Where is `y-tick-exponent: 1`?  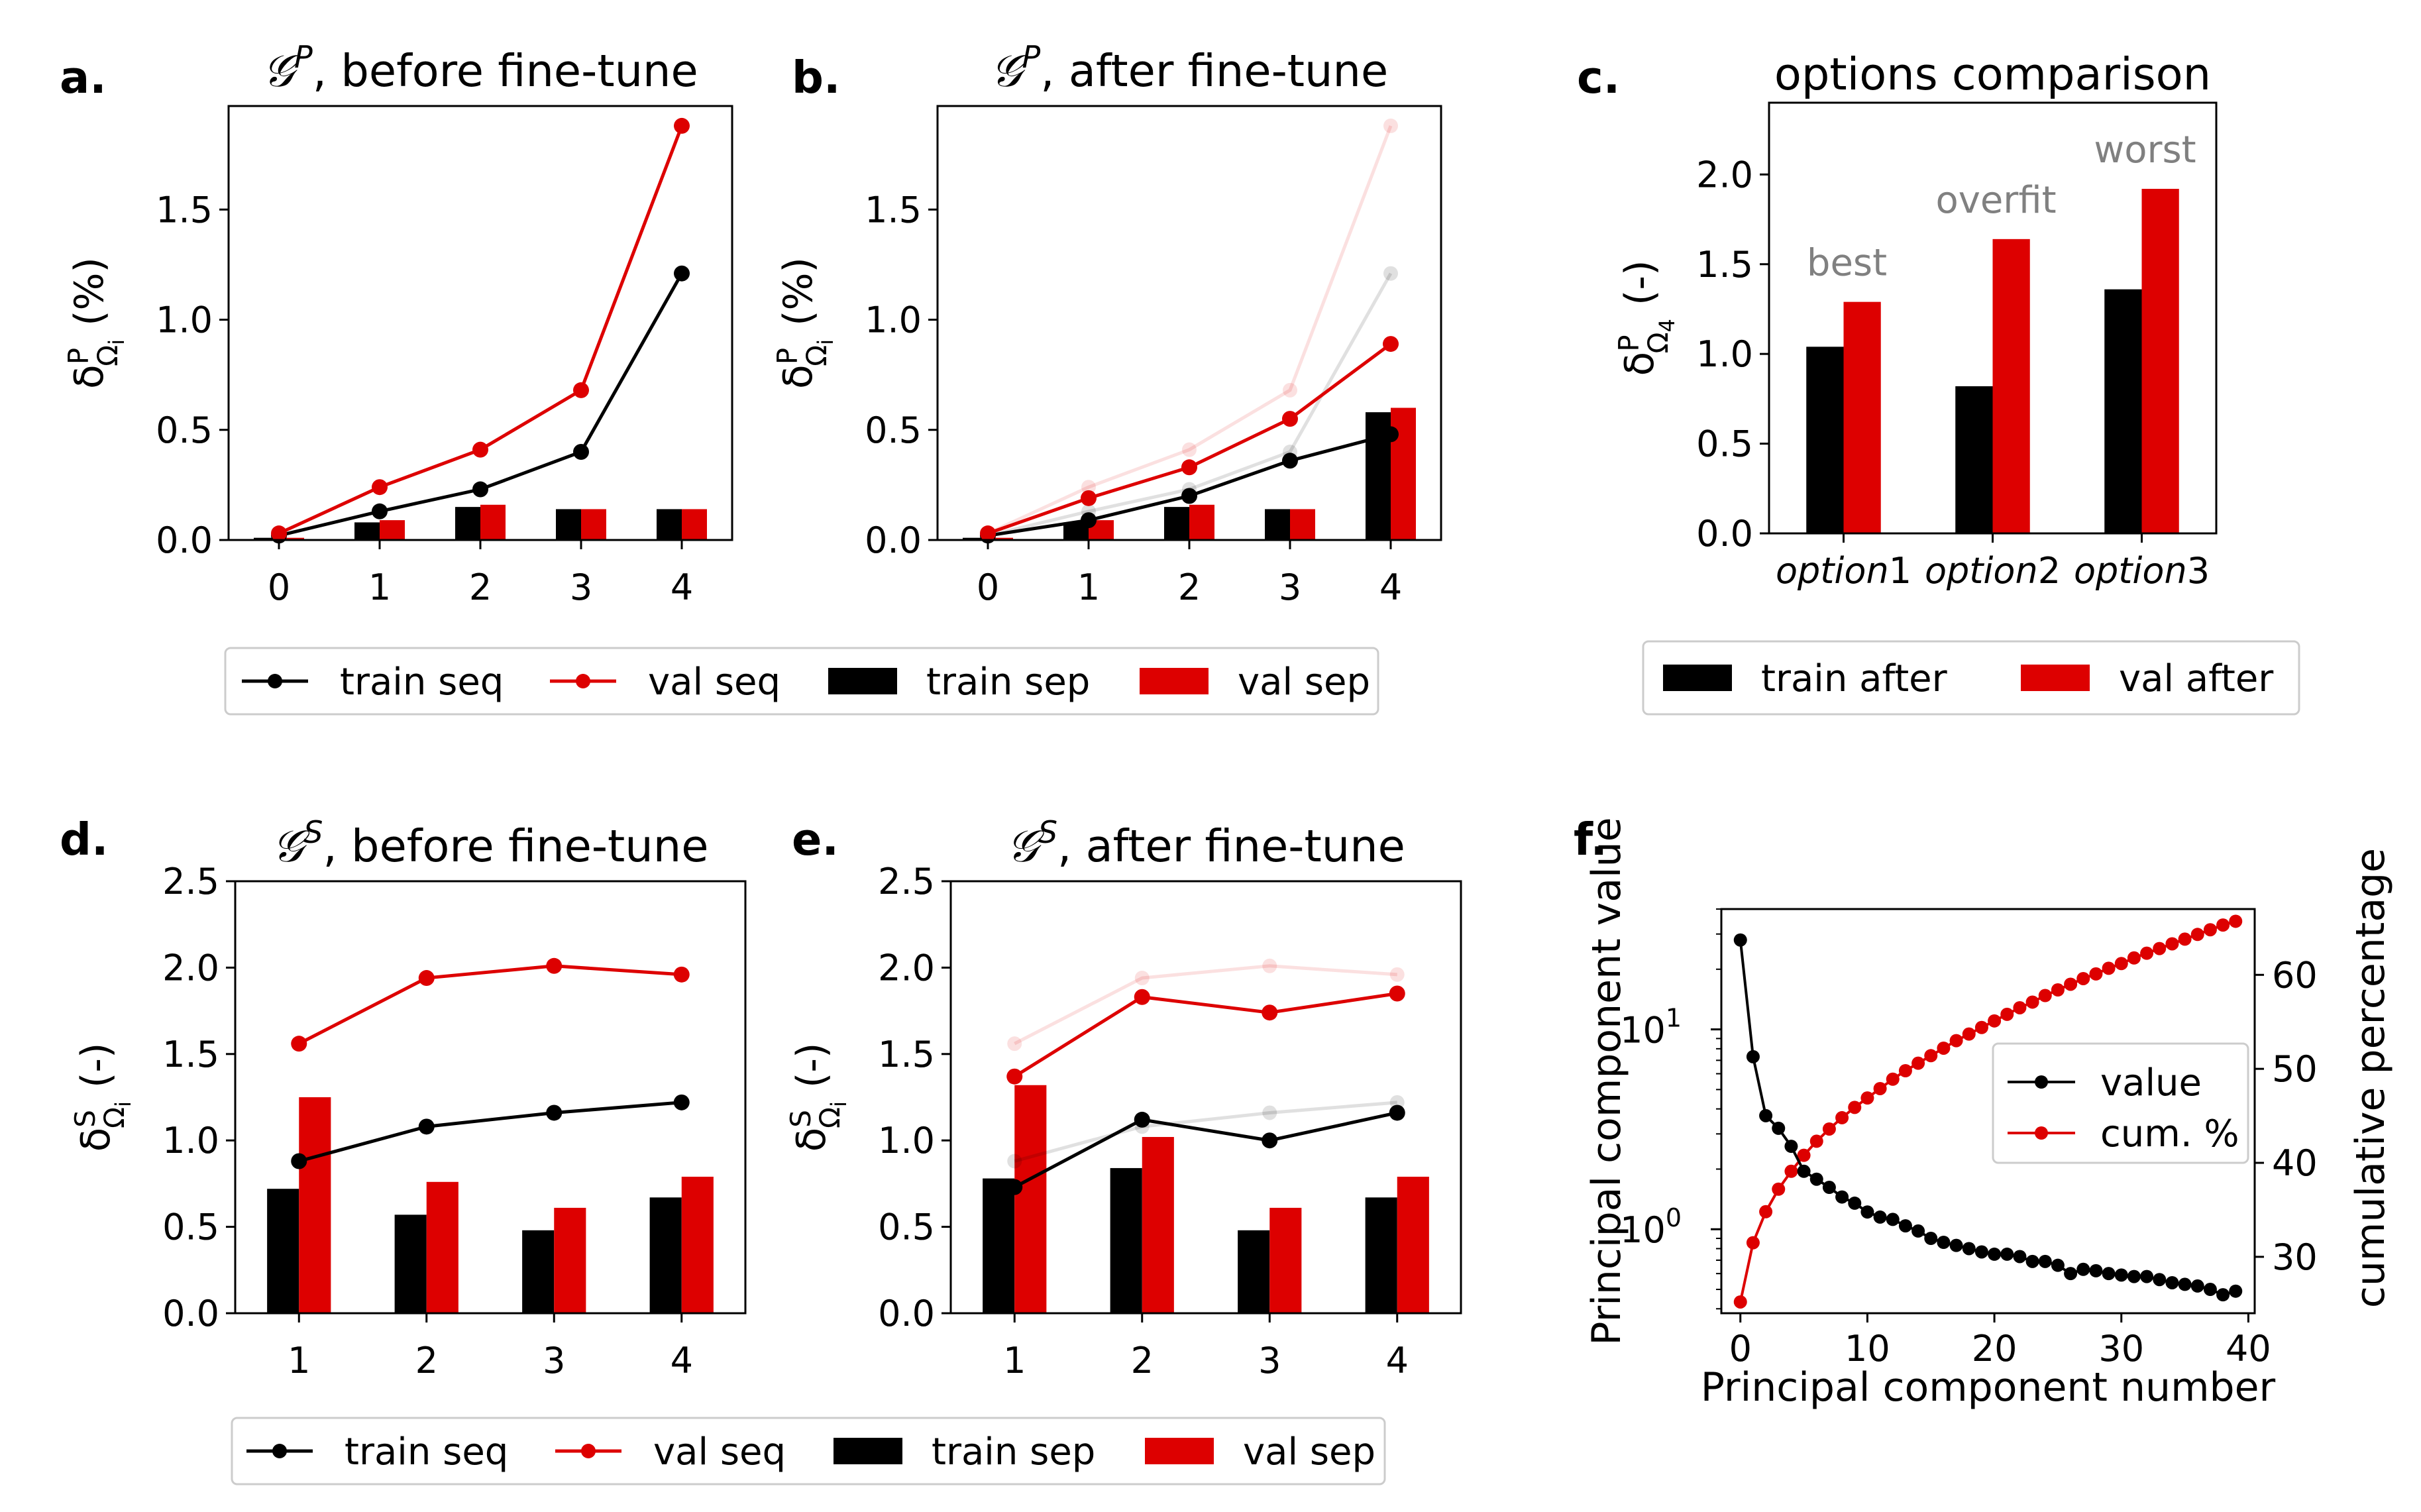
y-tick-exponent: 1 is located at coordinates (1674, 1018).